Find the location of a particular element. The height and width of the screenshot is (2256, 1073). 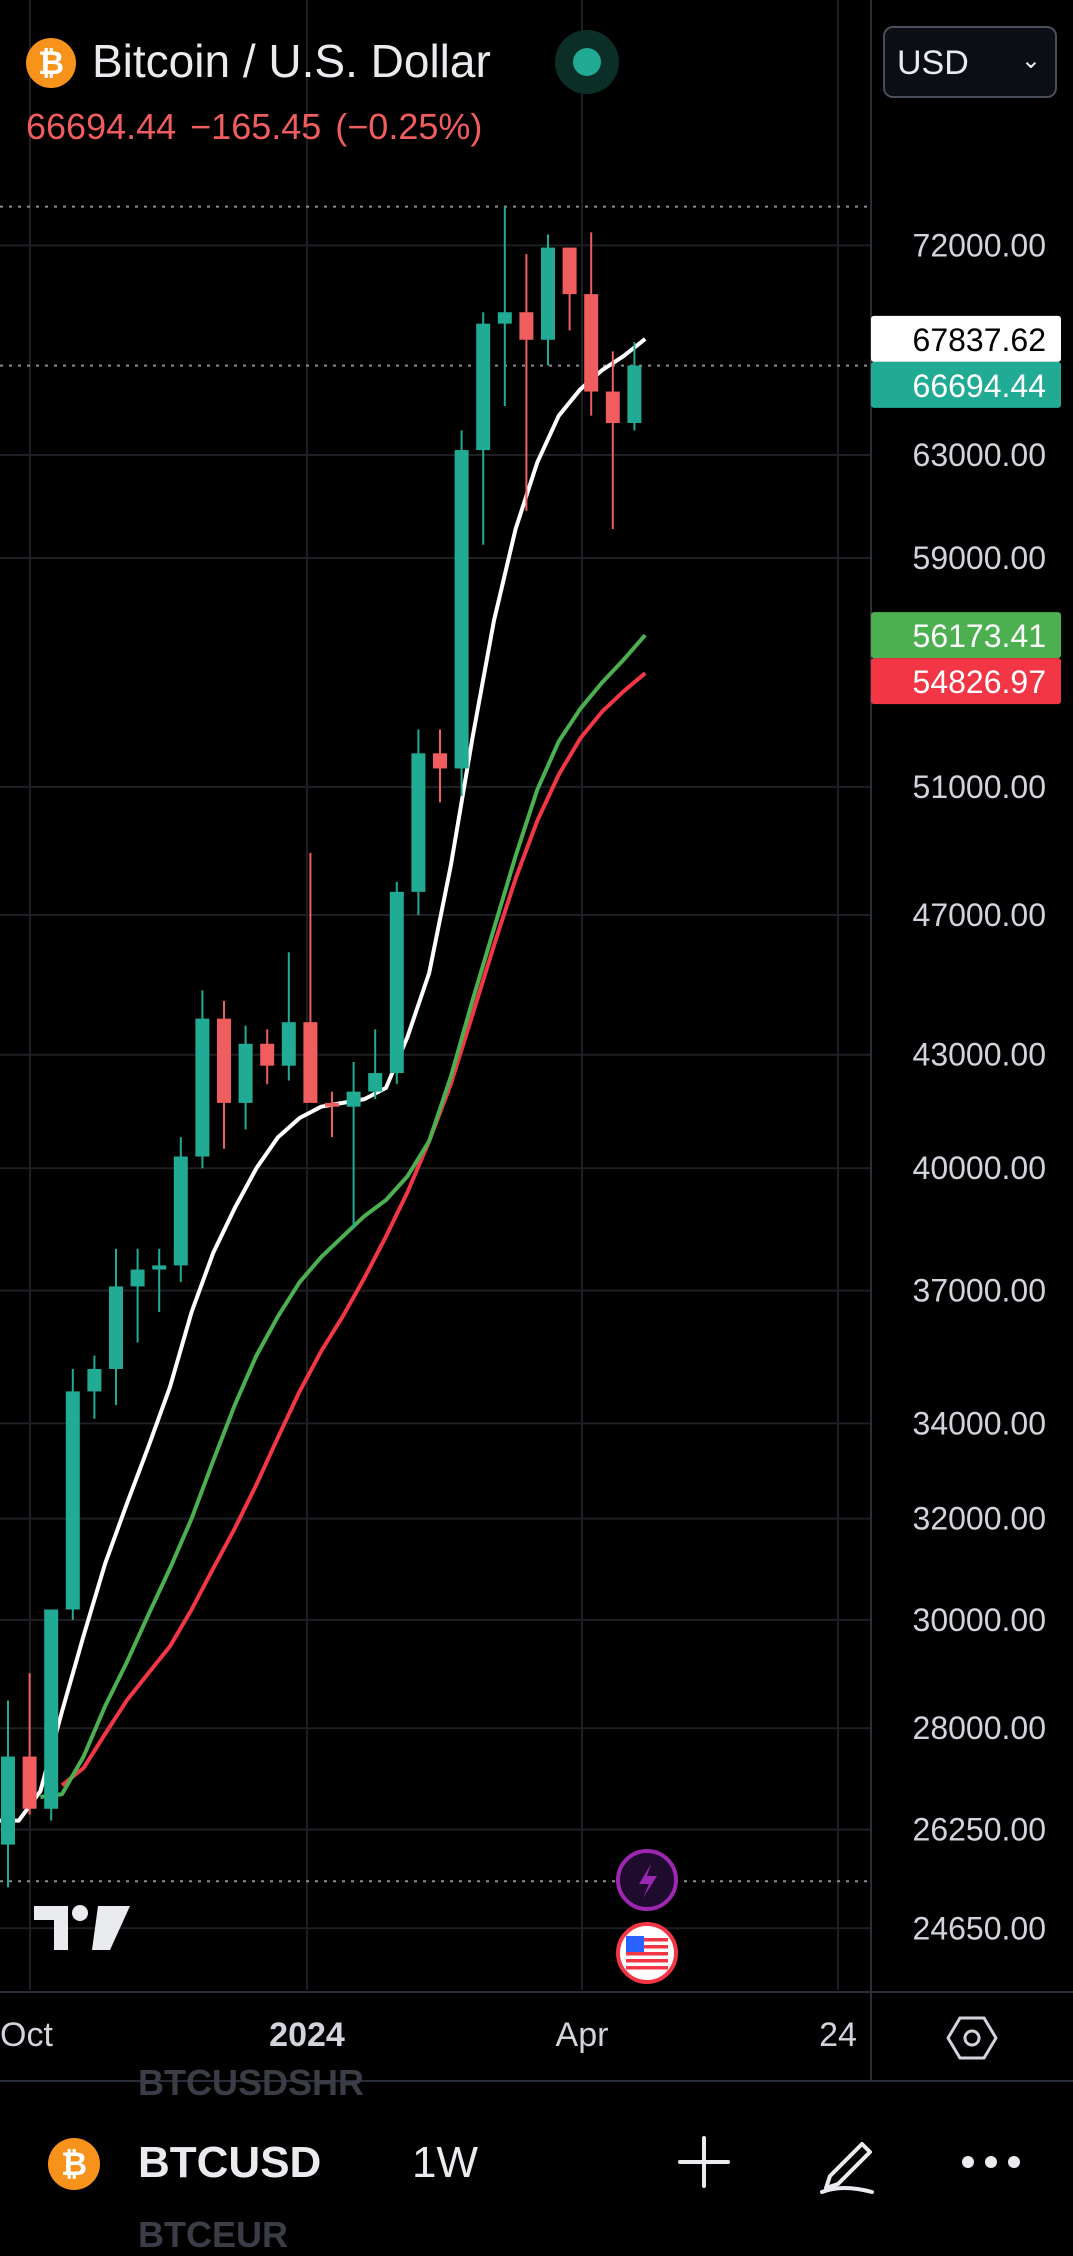

price-label-text: 56173.41 is located at coordinates (979, 636).